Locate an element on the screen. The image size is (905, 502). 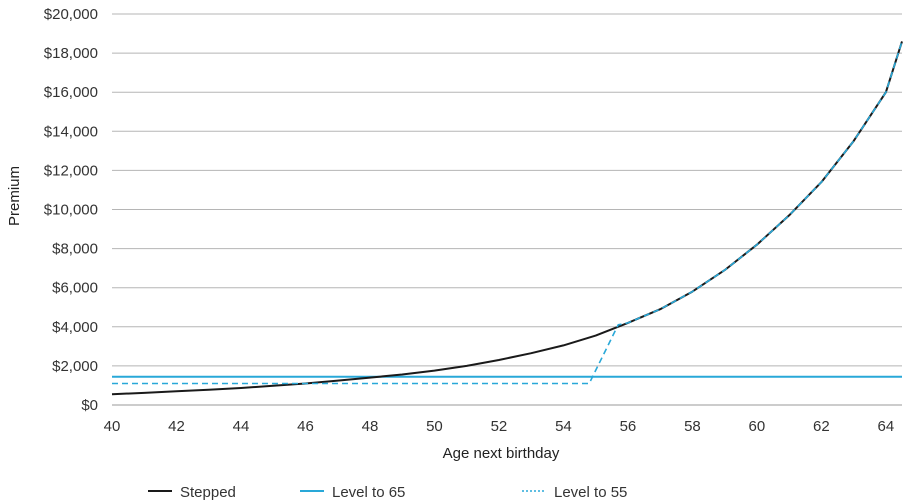
legend: Stepped Level to 65 Level to 55 is located at coordinates (387, 492).